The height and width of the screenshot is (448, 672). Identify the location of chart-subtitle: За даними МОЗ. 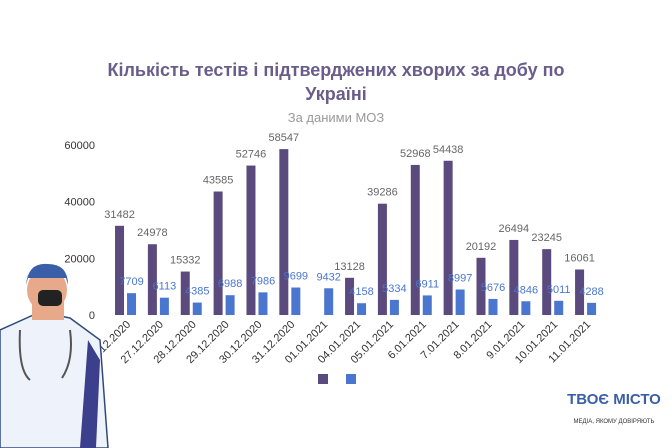
(336, 117).